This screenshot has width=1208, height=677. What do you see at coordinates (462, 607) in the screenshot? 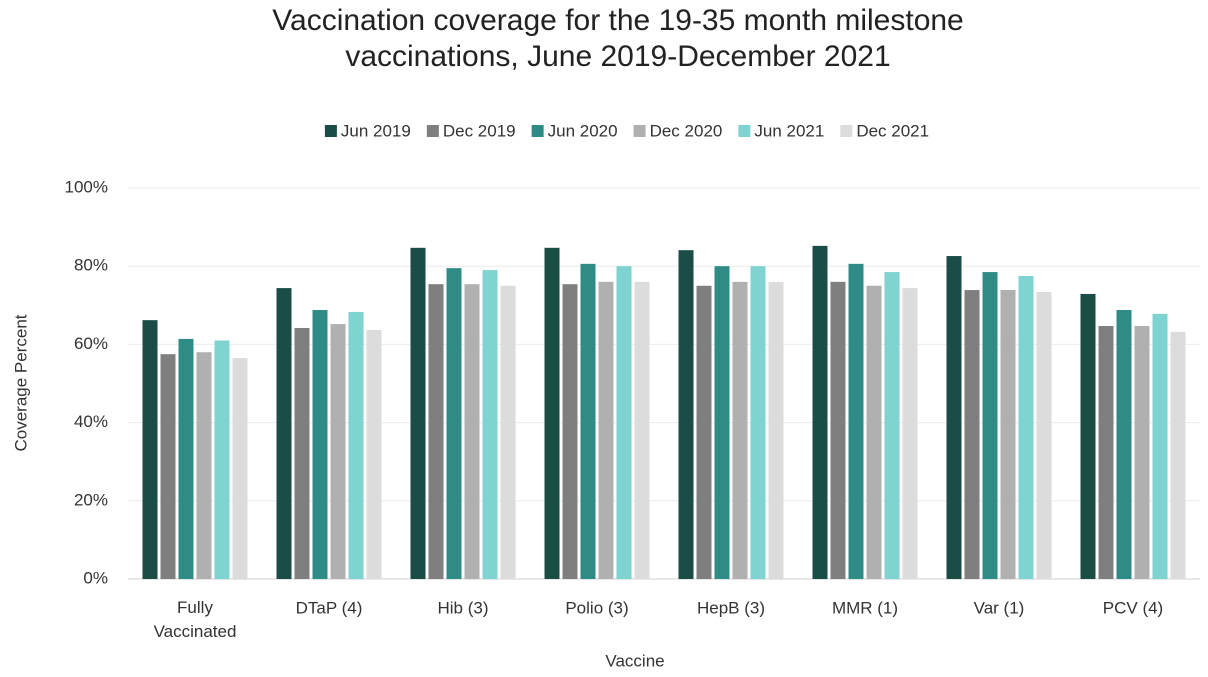
I see `x-tick-label: Hib (3)` at bounding box center [462, 607].